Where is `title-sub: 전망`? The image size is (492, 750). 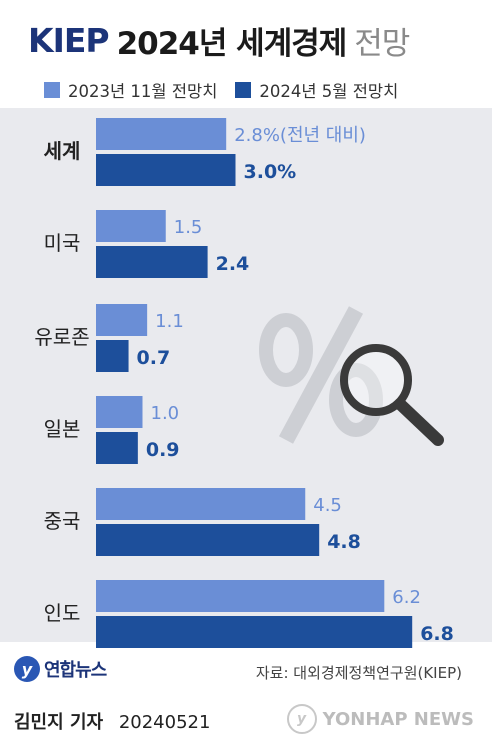 title-sub: 전망 is located at coordinates (382, 43).